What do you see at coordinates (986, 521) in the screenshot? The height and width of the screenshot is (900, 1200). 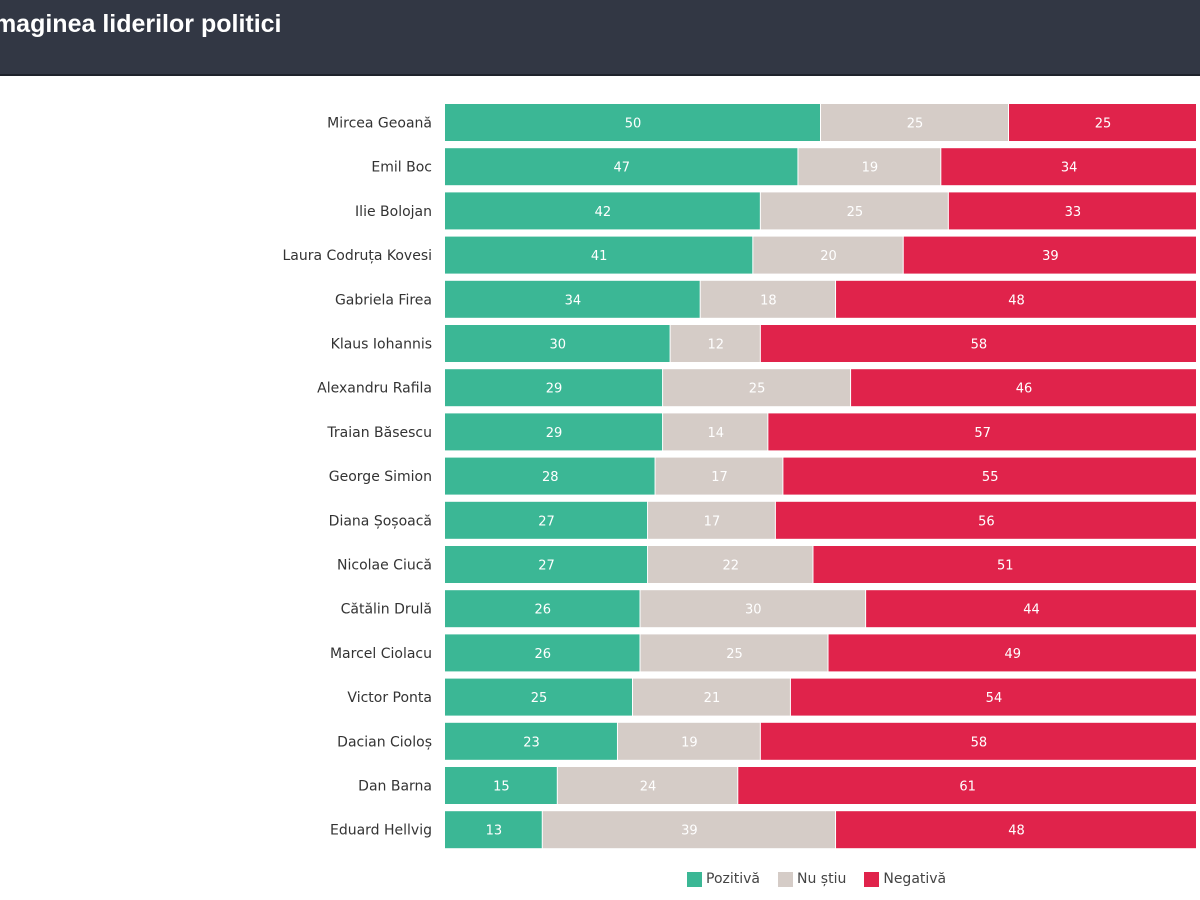 I see `data-label: 56` at bounding box center [986, 521].